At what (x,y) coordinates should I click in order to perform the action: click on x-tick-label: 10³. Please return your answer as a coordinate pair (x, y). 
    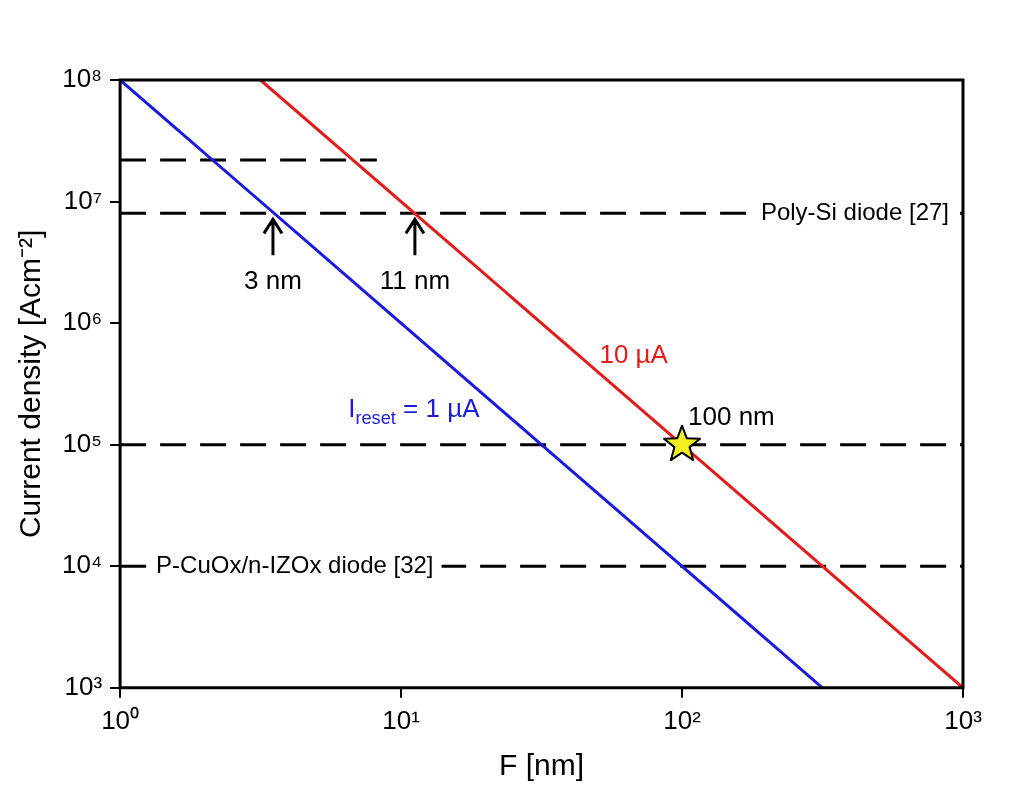
    Looking at the image, I should click on (963, 719).